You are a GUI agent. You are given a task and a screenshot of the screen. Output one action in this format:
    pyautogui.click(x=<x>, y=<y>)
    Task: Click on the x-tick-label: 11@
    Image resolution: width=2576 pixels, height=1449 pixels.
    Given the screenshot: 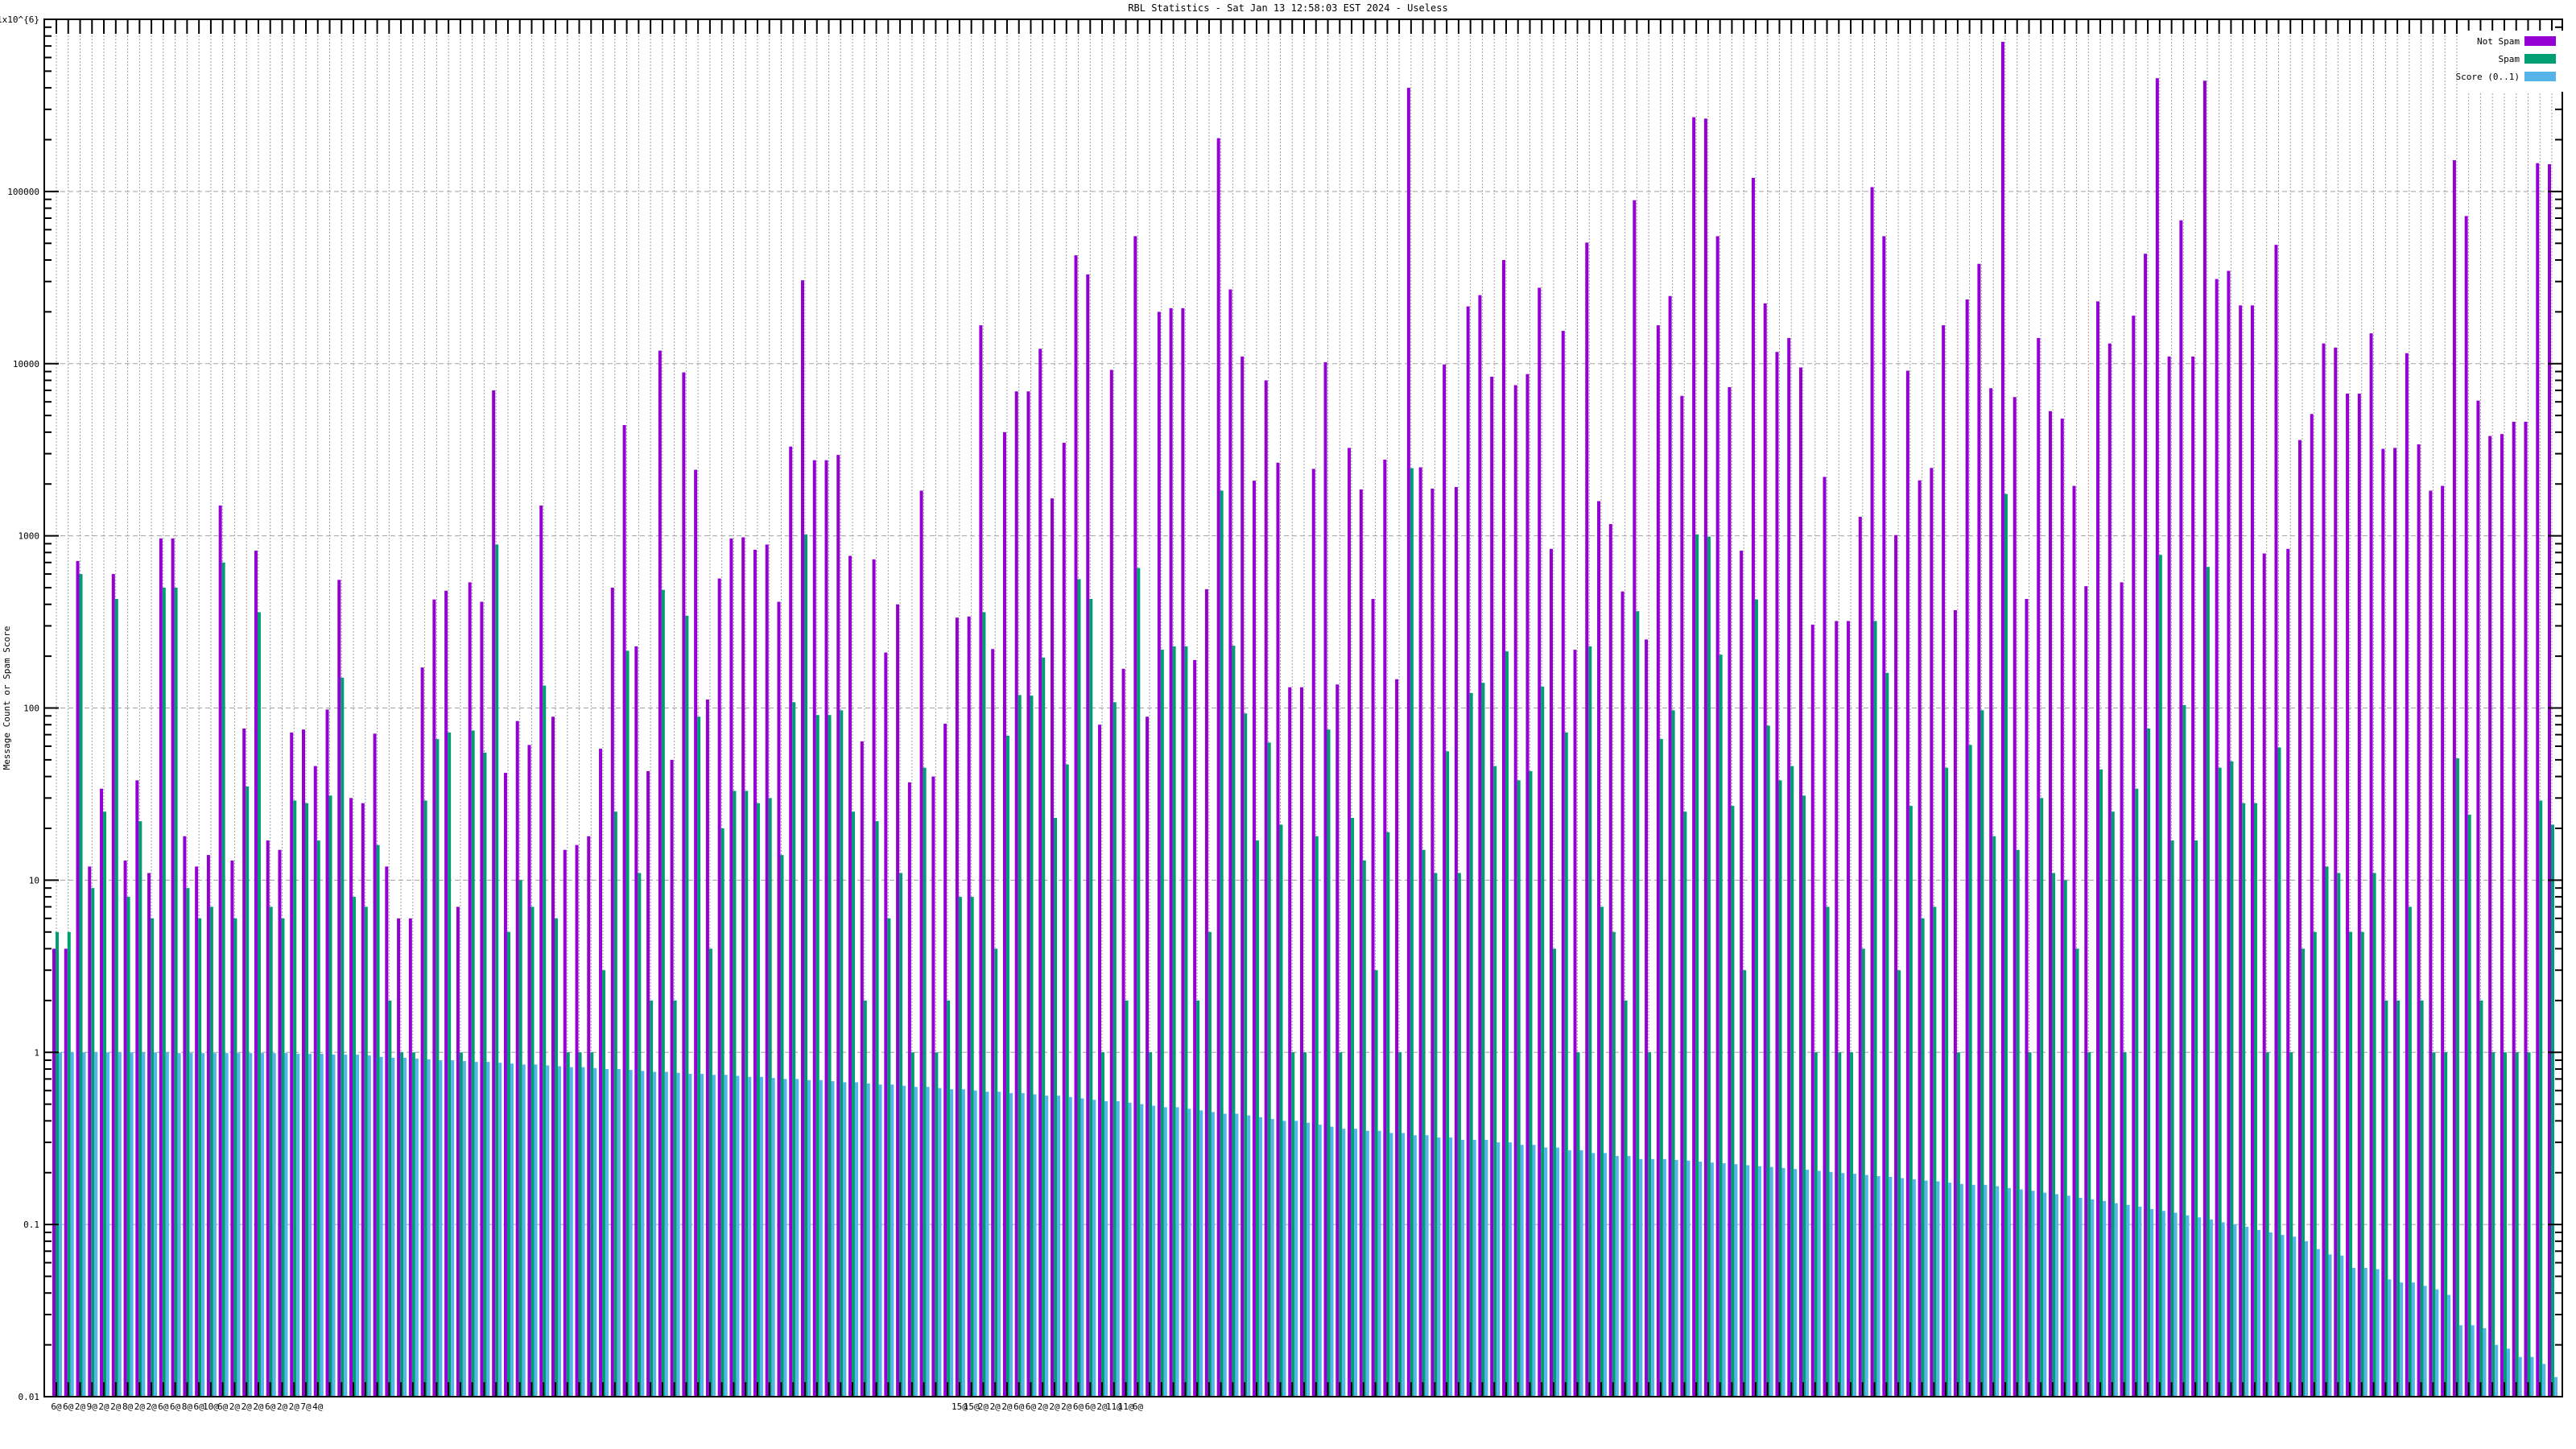 What is the action you would take?
    pyautogui.click(x=1126, y=1407)
    